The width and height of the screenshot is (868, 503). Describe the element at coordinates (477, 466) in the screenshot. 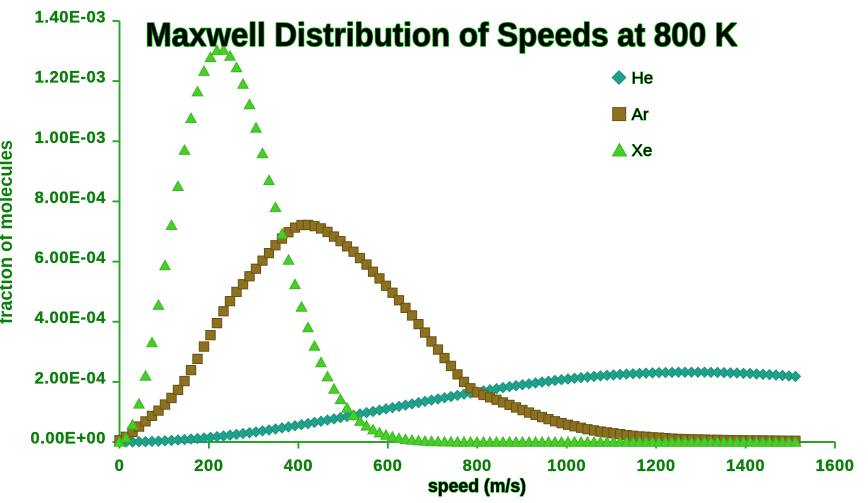

I see `svg-text: 800` at that location.